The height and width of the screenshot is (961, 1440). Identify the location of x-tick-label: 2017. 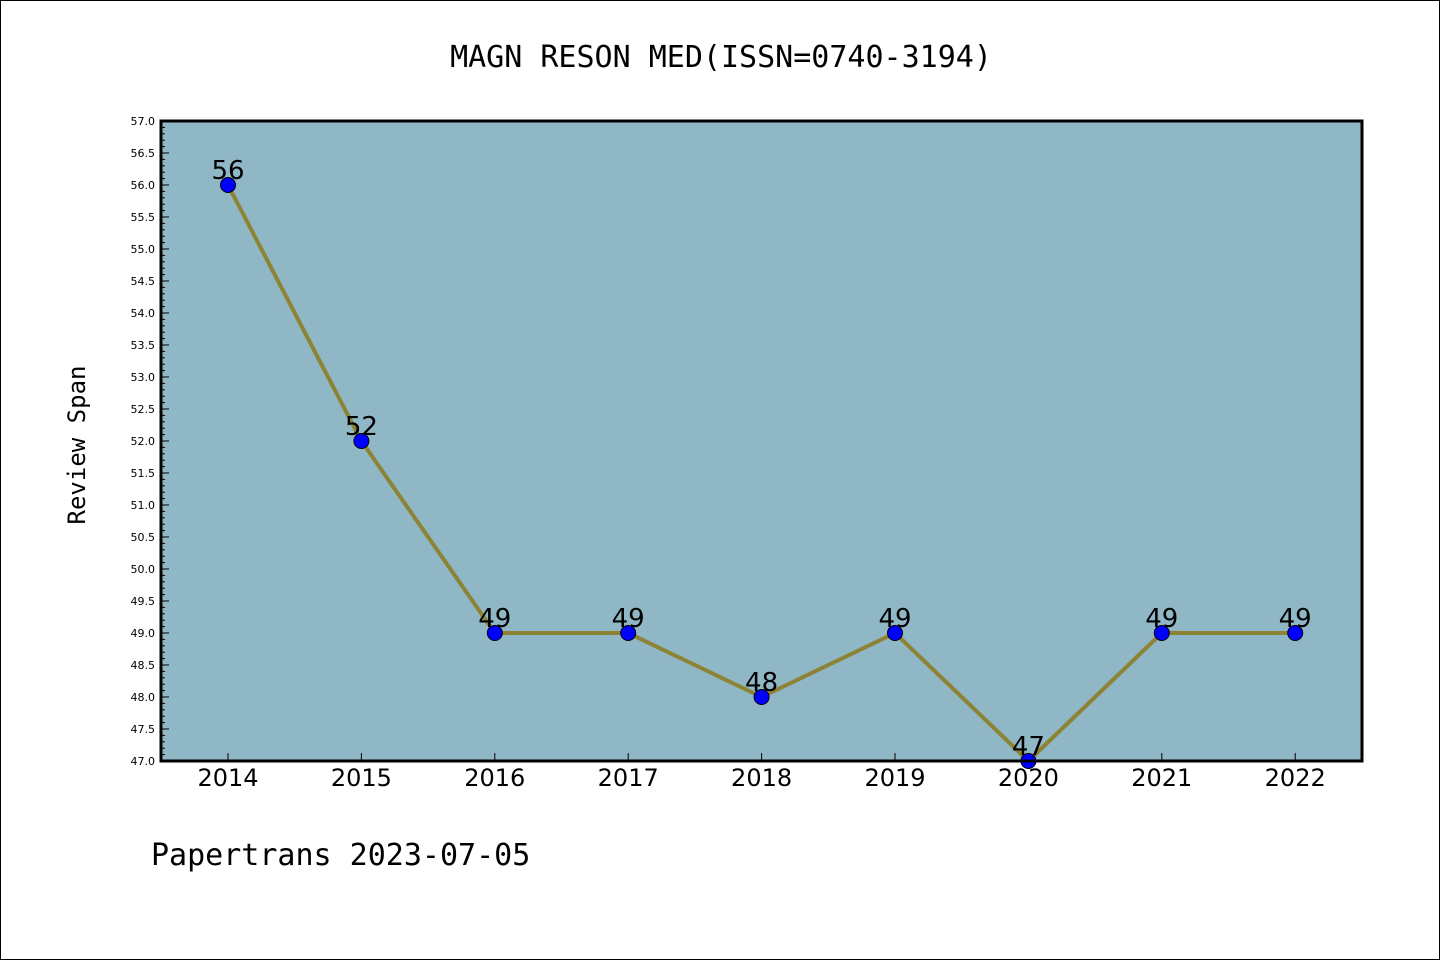
(628, 778).